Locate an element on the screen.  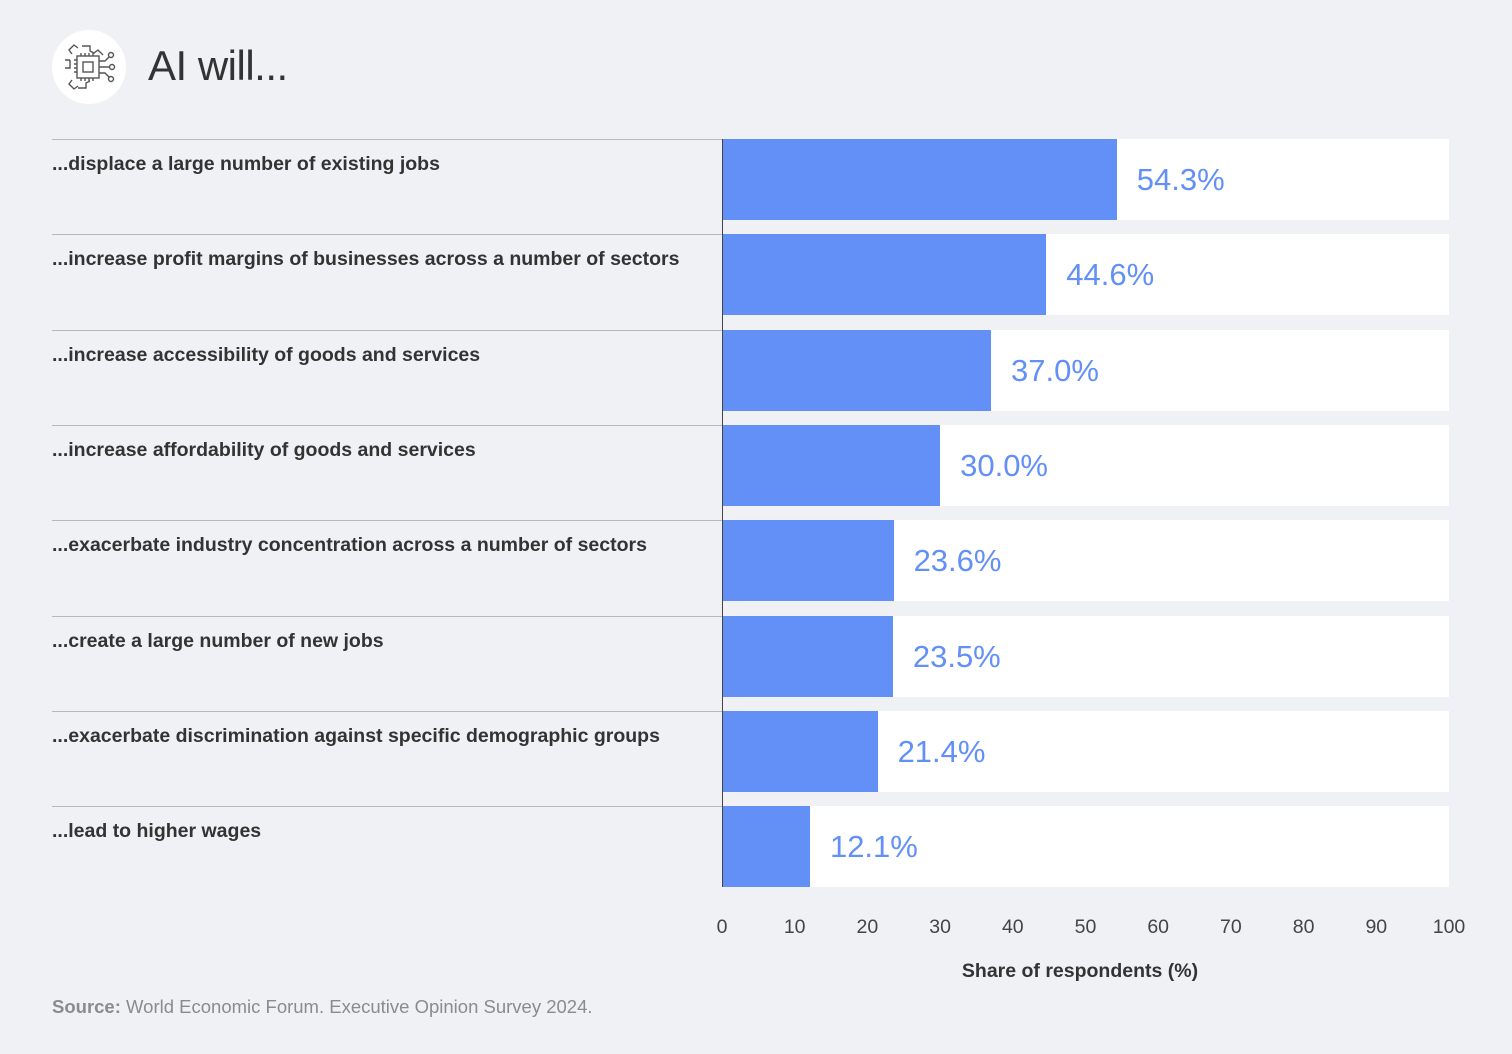
value-label: 23.6% is located at coordinates (957, 560).